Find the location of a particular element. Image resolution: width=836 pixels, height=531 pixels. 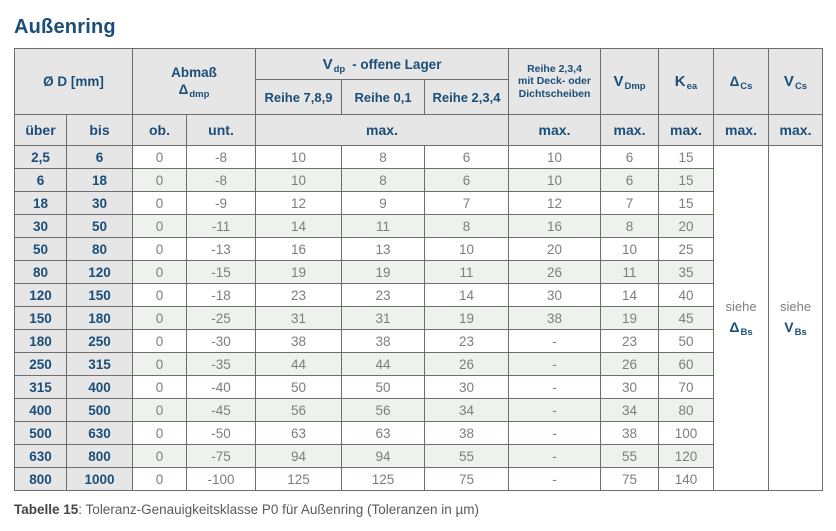

table-row: 30 50 0 -11 14 11 8 16 8 20 is located at coordinates (418, 226).